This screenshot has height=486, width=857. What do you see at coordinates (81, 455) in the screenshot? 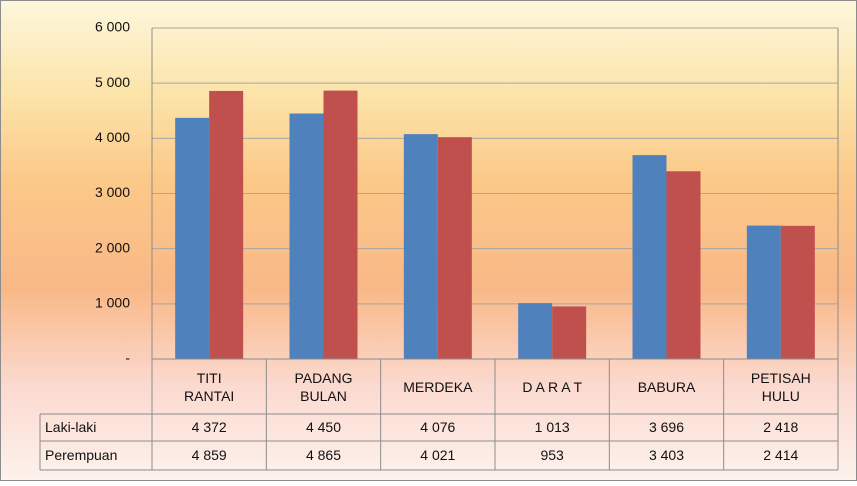
I see `legend-label: Perempuan` at bounding box center [81, 455].